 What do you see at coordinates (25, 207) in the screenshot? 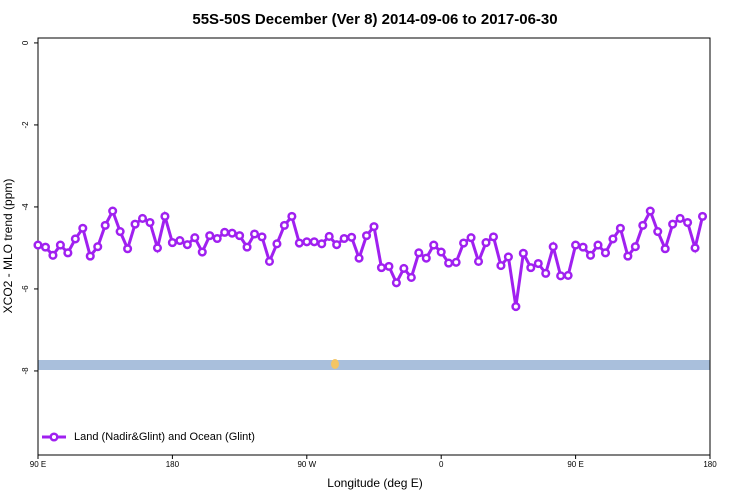
I see `y-tick-label: -4` at bounding box center [25, 207].